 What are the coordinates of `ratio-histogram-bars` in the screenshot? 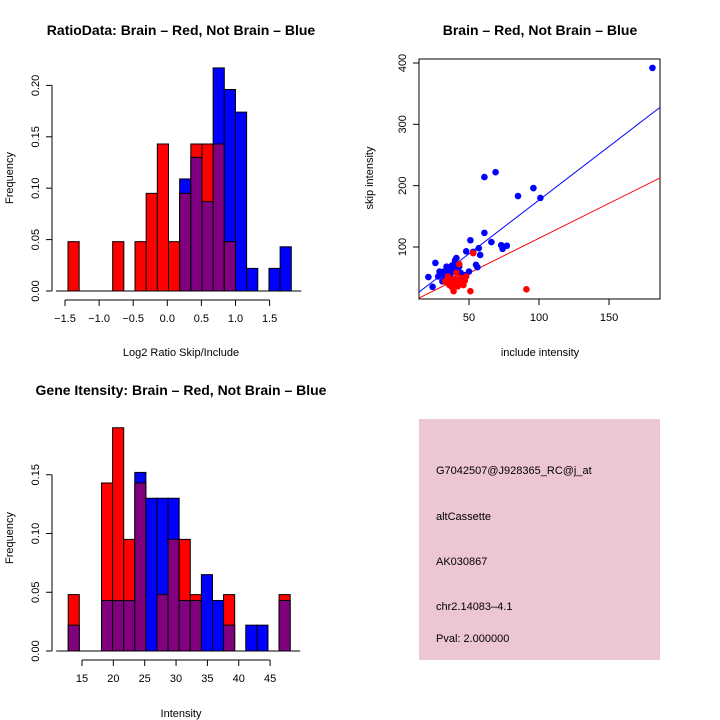 It's located at (179, 179).